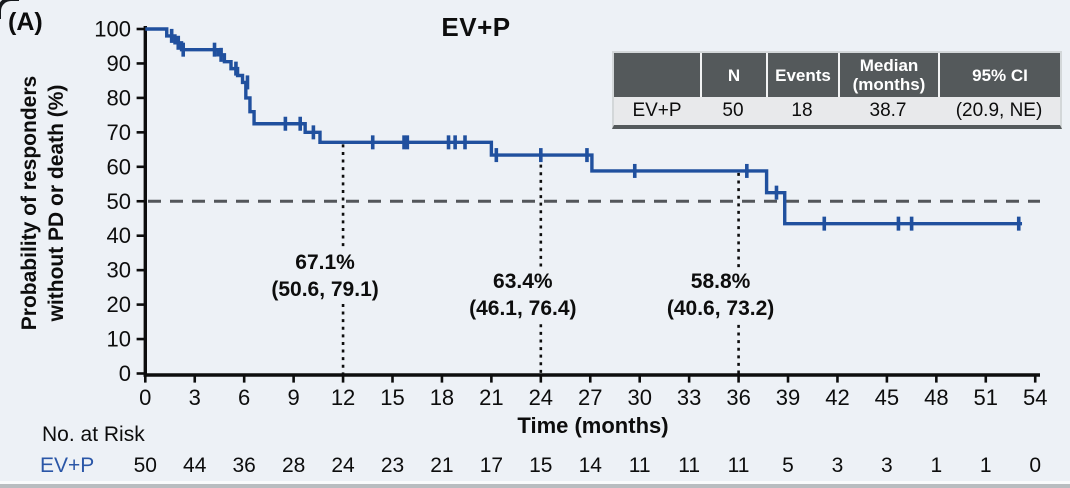 The image size is (1070, 488). I want to click on y-axis-label-line2: without PD or death (%), so click(56, 202).